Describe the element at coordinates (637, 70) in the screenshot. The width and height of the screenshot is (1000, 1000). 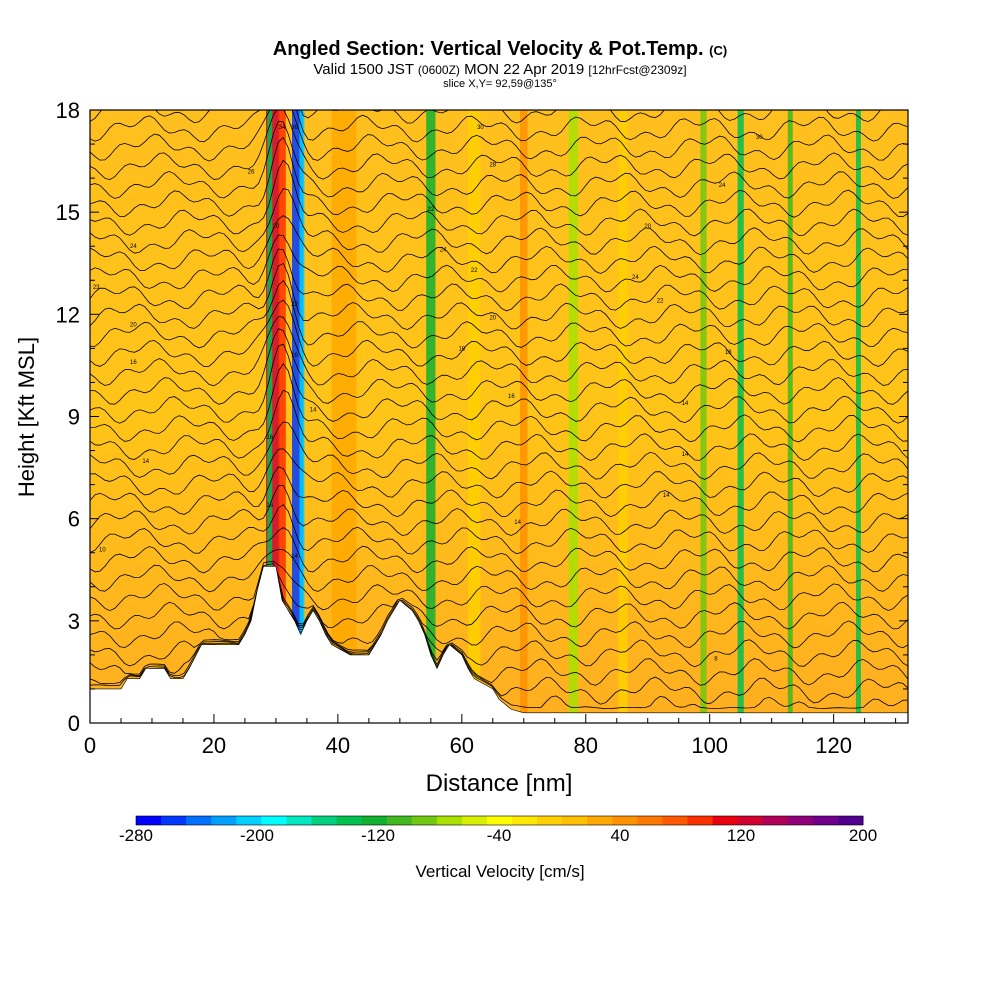
I see `forecast-info: [12hrFcst@2309z]` at that location.